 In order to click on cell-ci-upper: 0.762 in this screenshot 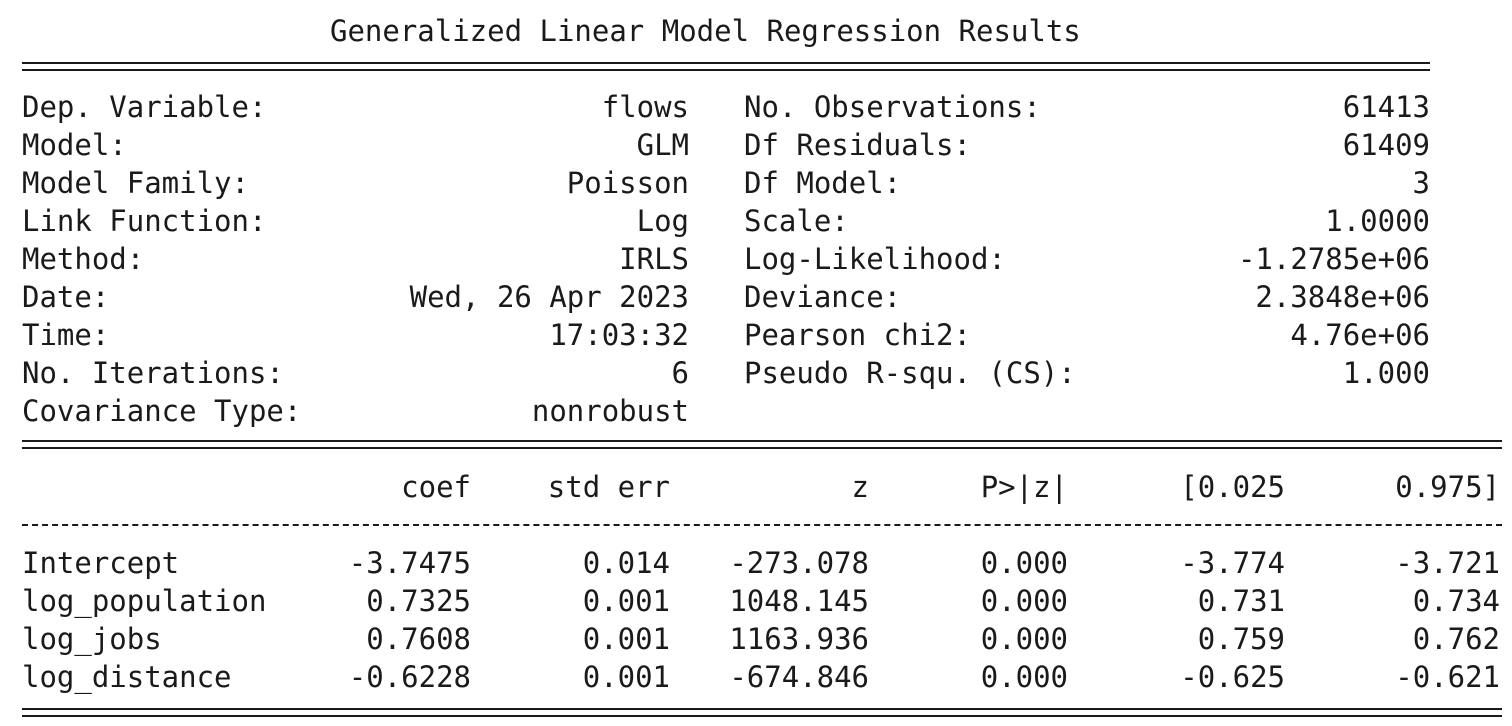, I will do `click(1456, 639)`.